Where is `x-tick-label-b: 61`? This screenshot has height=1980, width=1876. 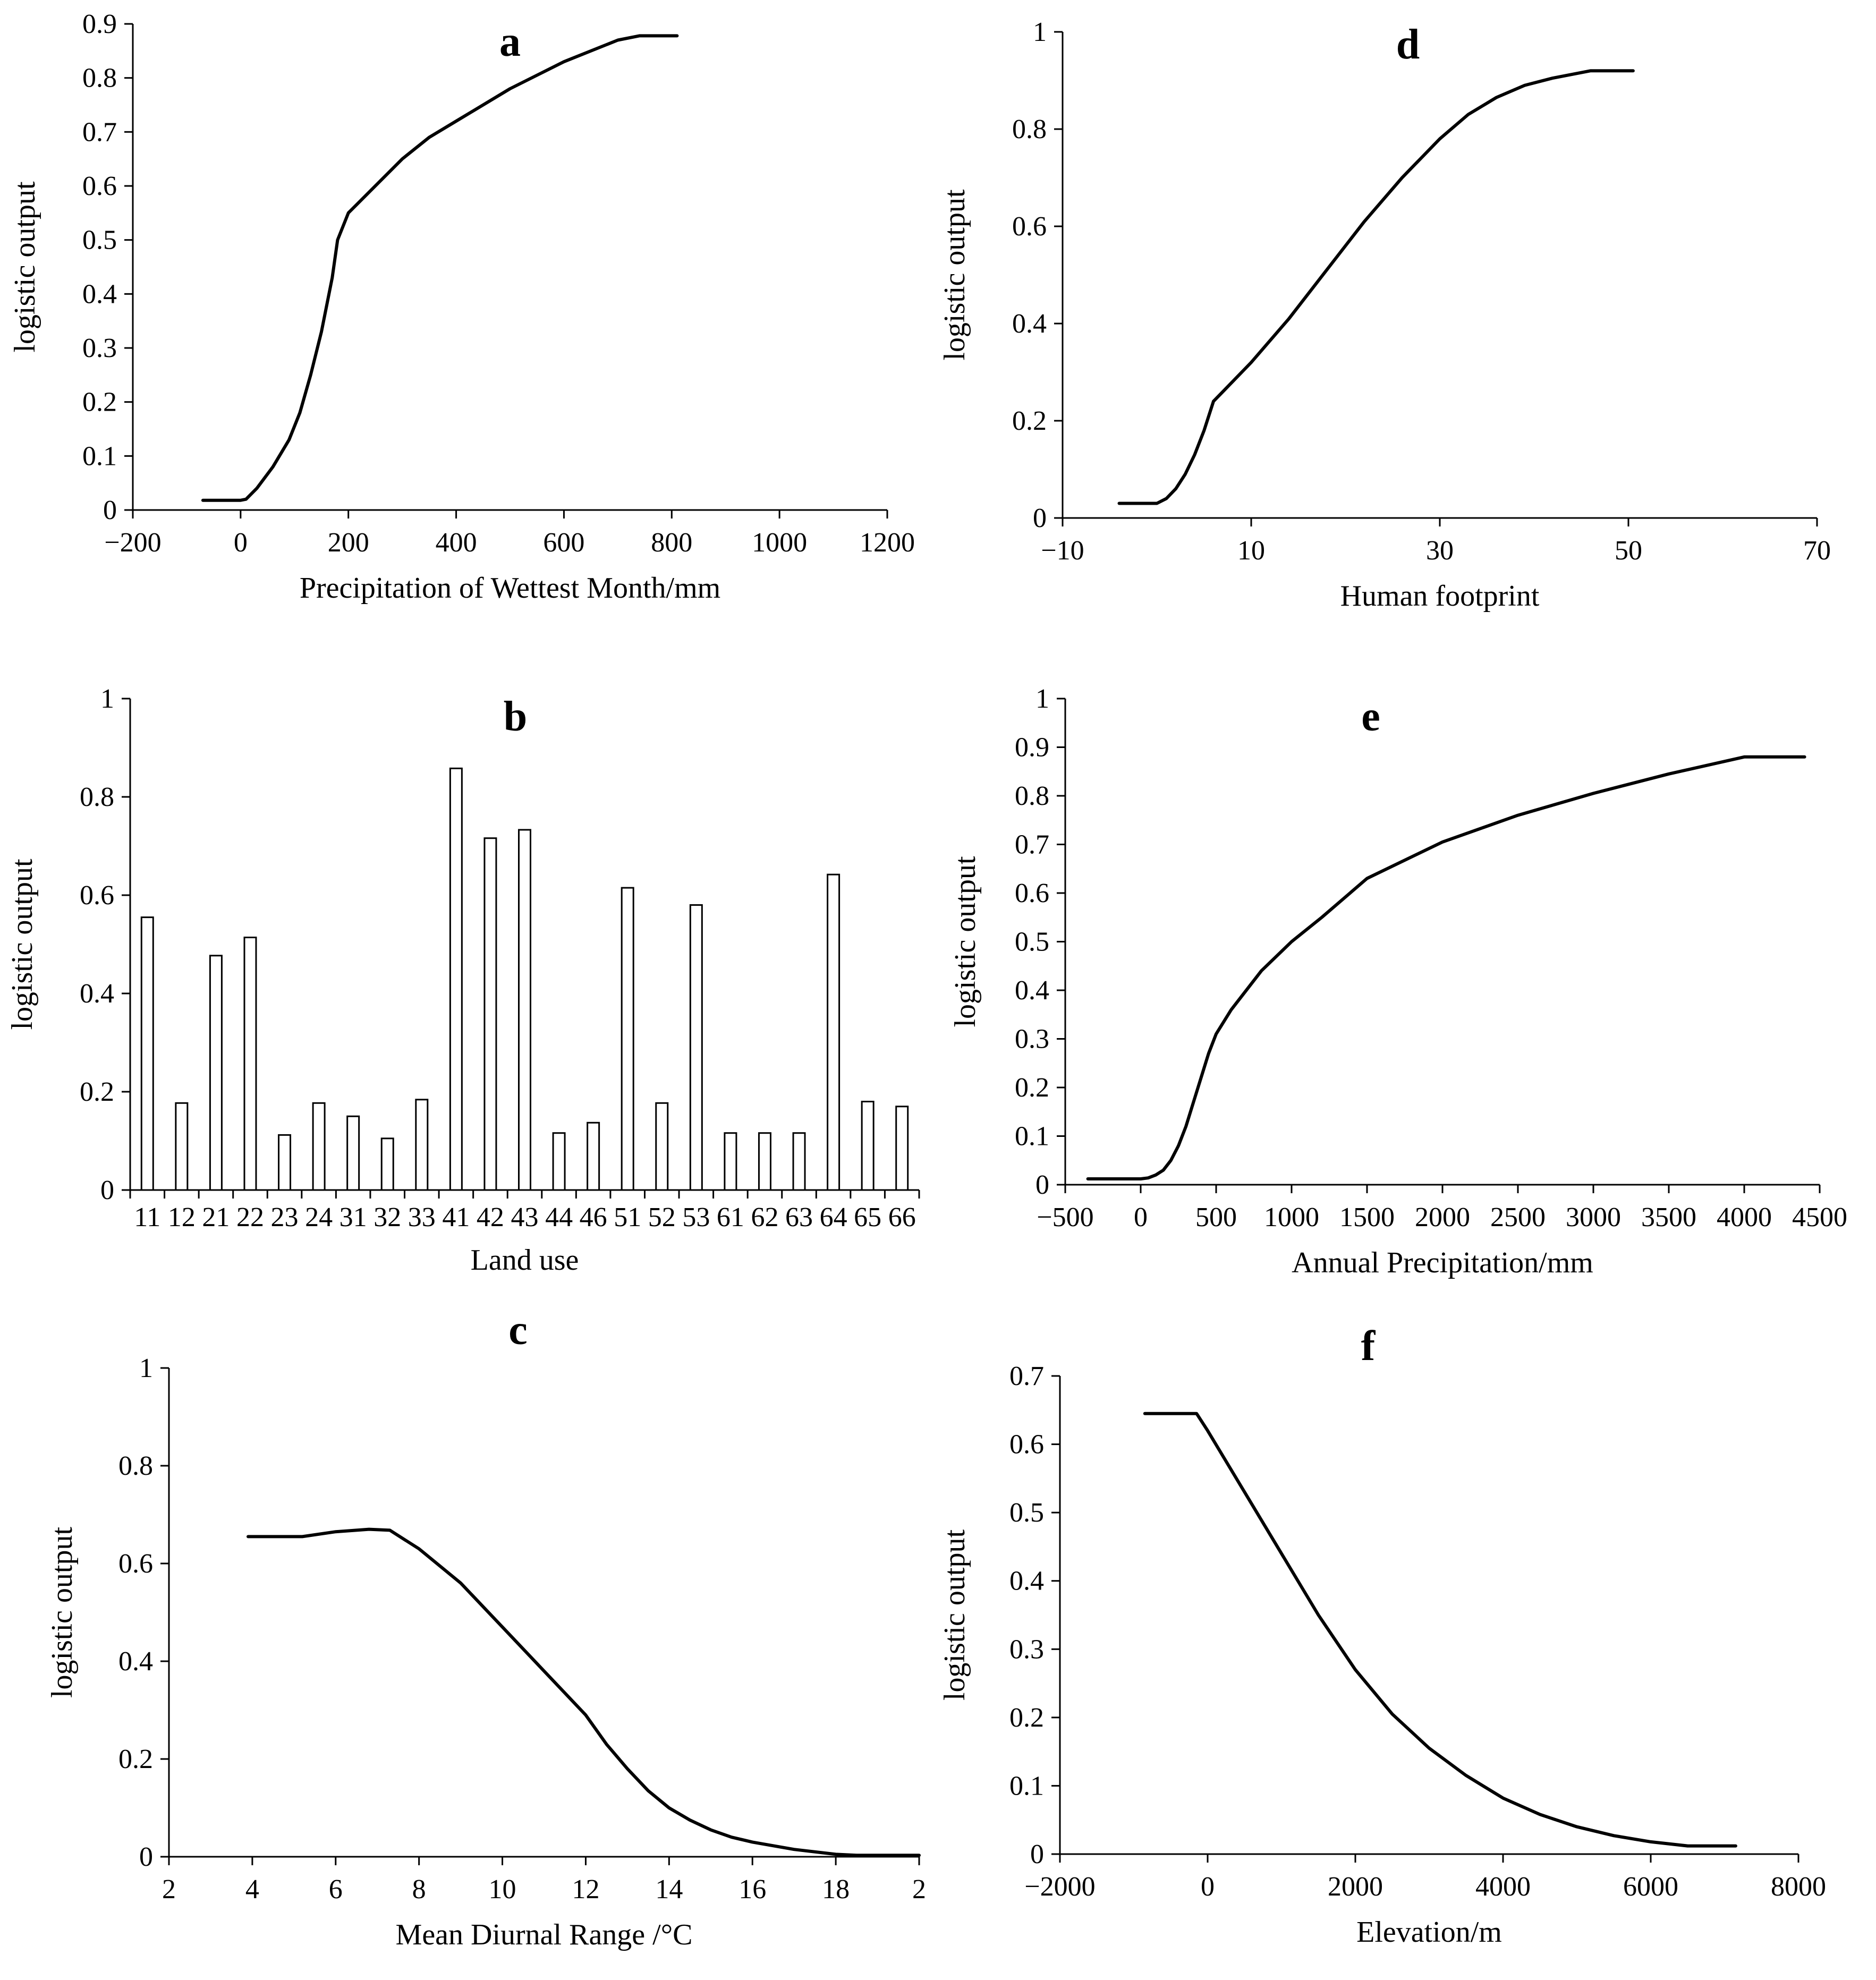
x-tick-label-b: 61 is located at coordinates (730, 1217).